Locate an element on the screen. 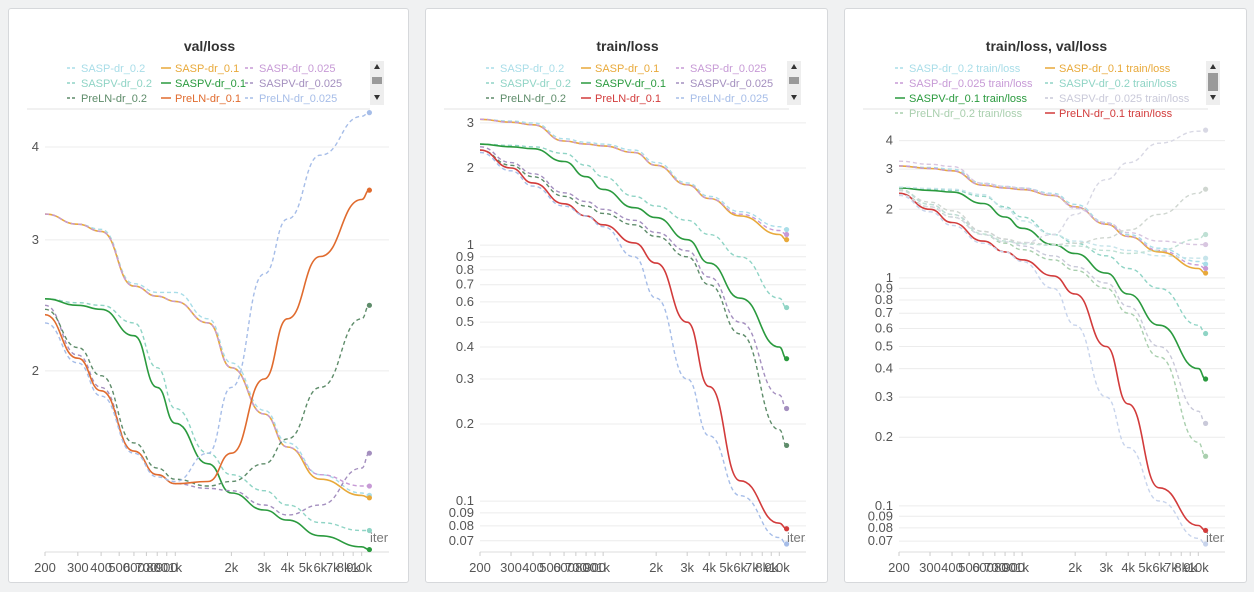 The height and width of the screenshot is (592, 1254). legend-label: PreLN-dr_0.1 is located at coordinates (628, 99).